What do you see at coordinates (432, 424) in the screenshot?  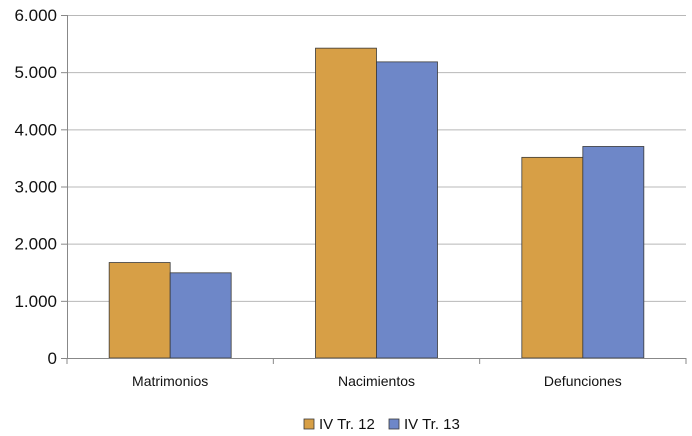 I see `legend-label: IV Tr. 13` at bounding box center [432, 424].